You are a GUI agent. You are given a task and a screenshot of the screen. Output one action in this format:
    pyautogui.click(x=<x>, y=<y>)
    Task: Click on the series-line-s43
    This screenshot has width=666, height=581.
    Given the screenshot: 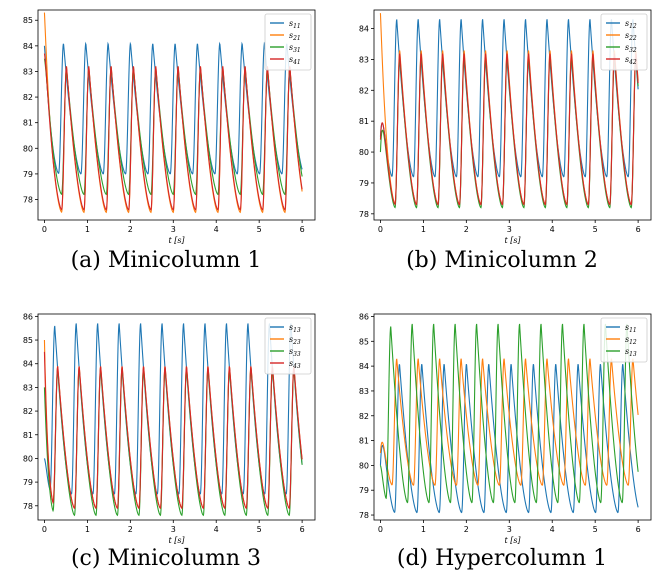 What is the action you would take?
    pyautogui.click(x=173, y=430)
    